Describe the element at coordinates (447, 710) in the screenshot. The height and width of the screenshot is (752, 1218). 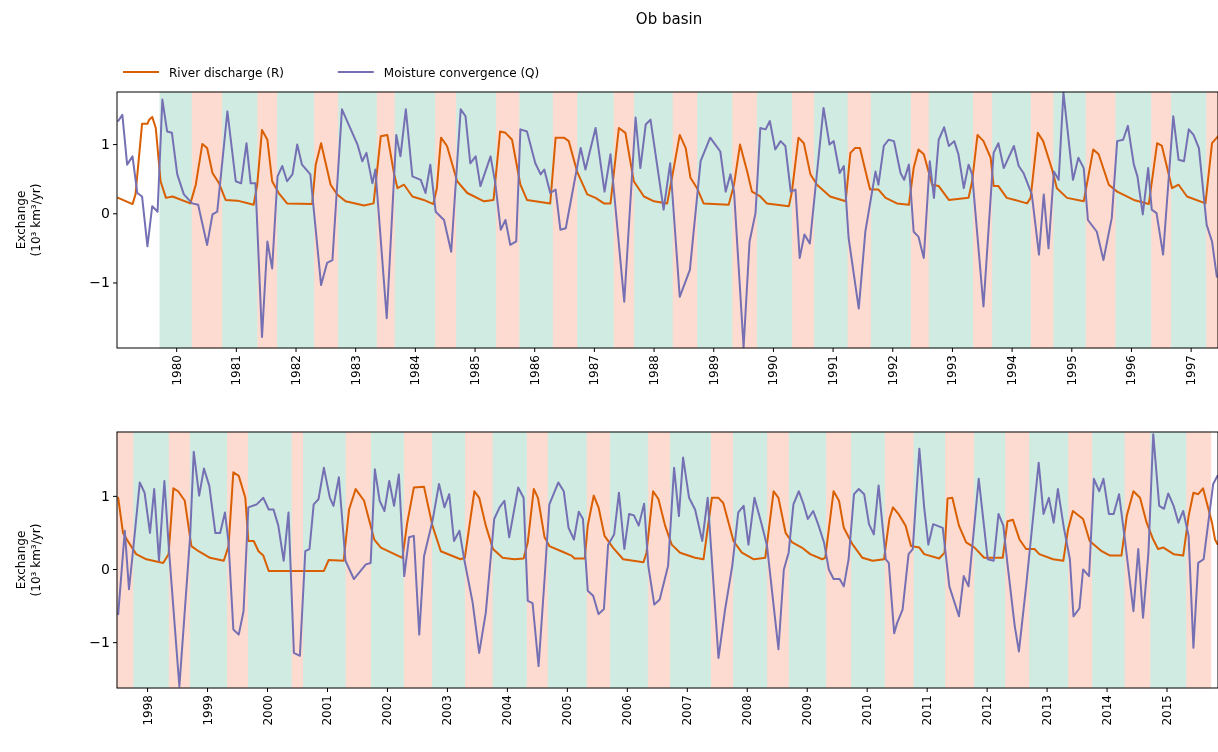
I see `x-tick-label: 2003` at that location.